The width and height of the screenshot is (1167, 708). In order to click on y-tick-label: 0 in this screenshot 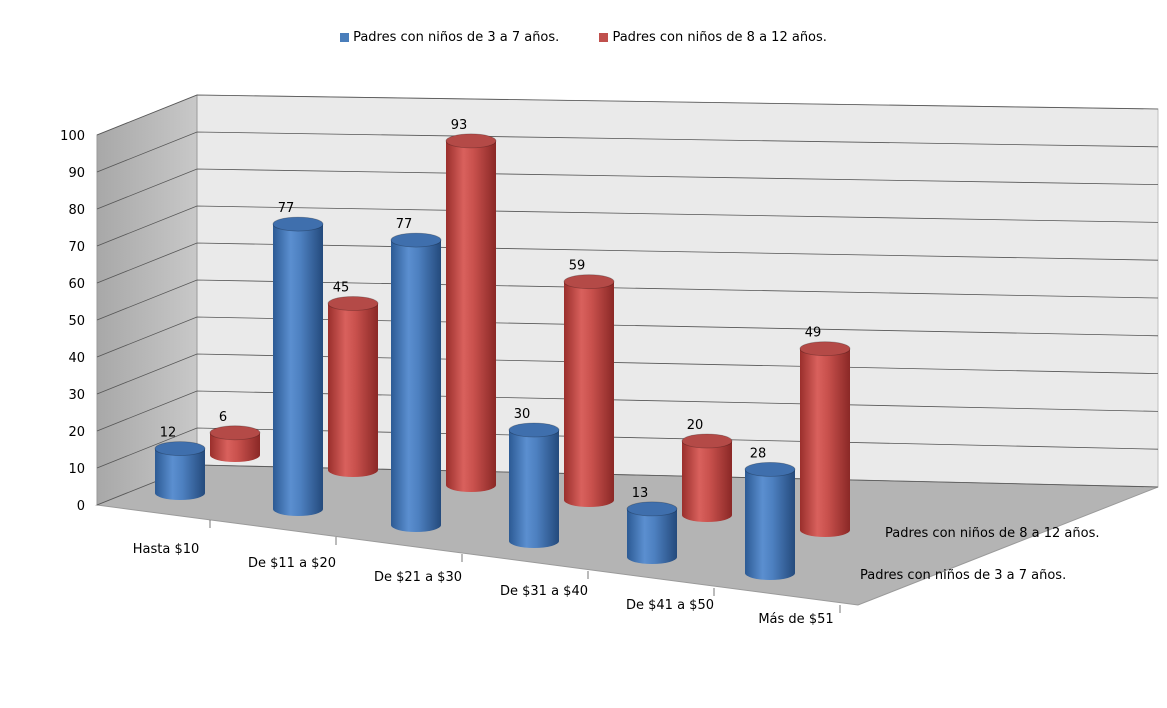, I will do `click(81, 506)`.